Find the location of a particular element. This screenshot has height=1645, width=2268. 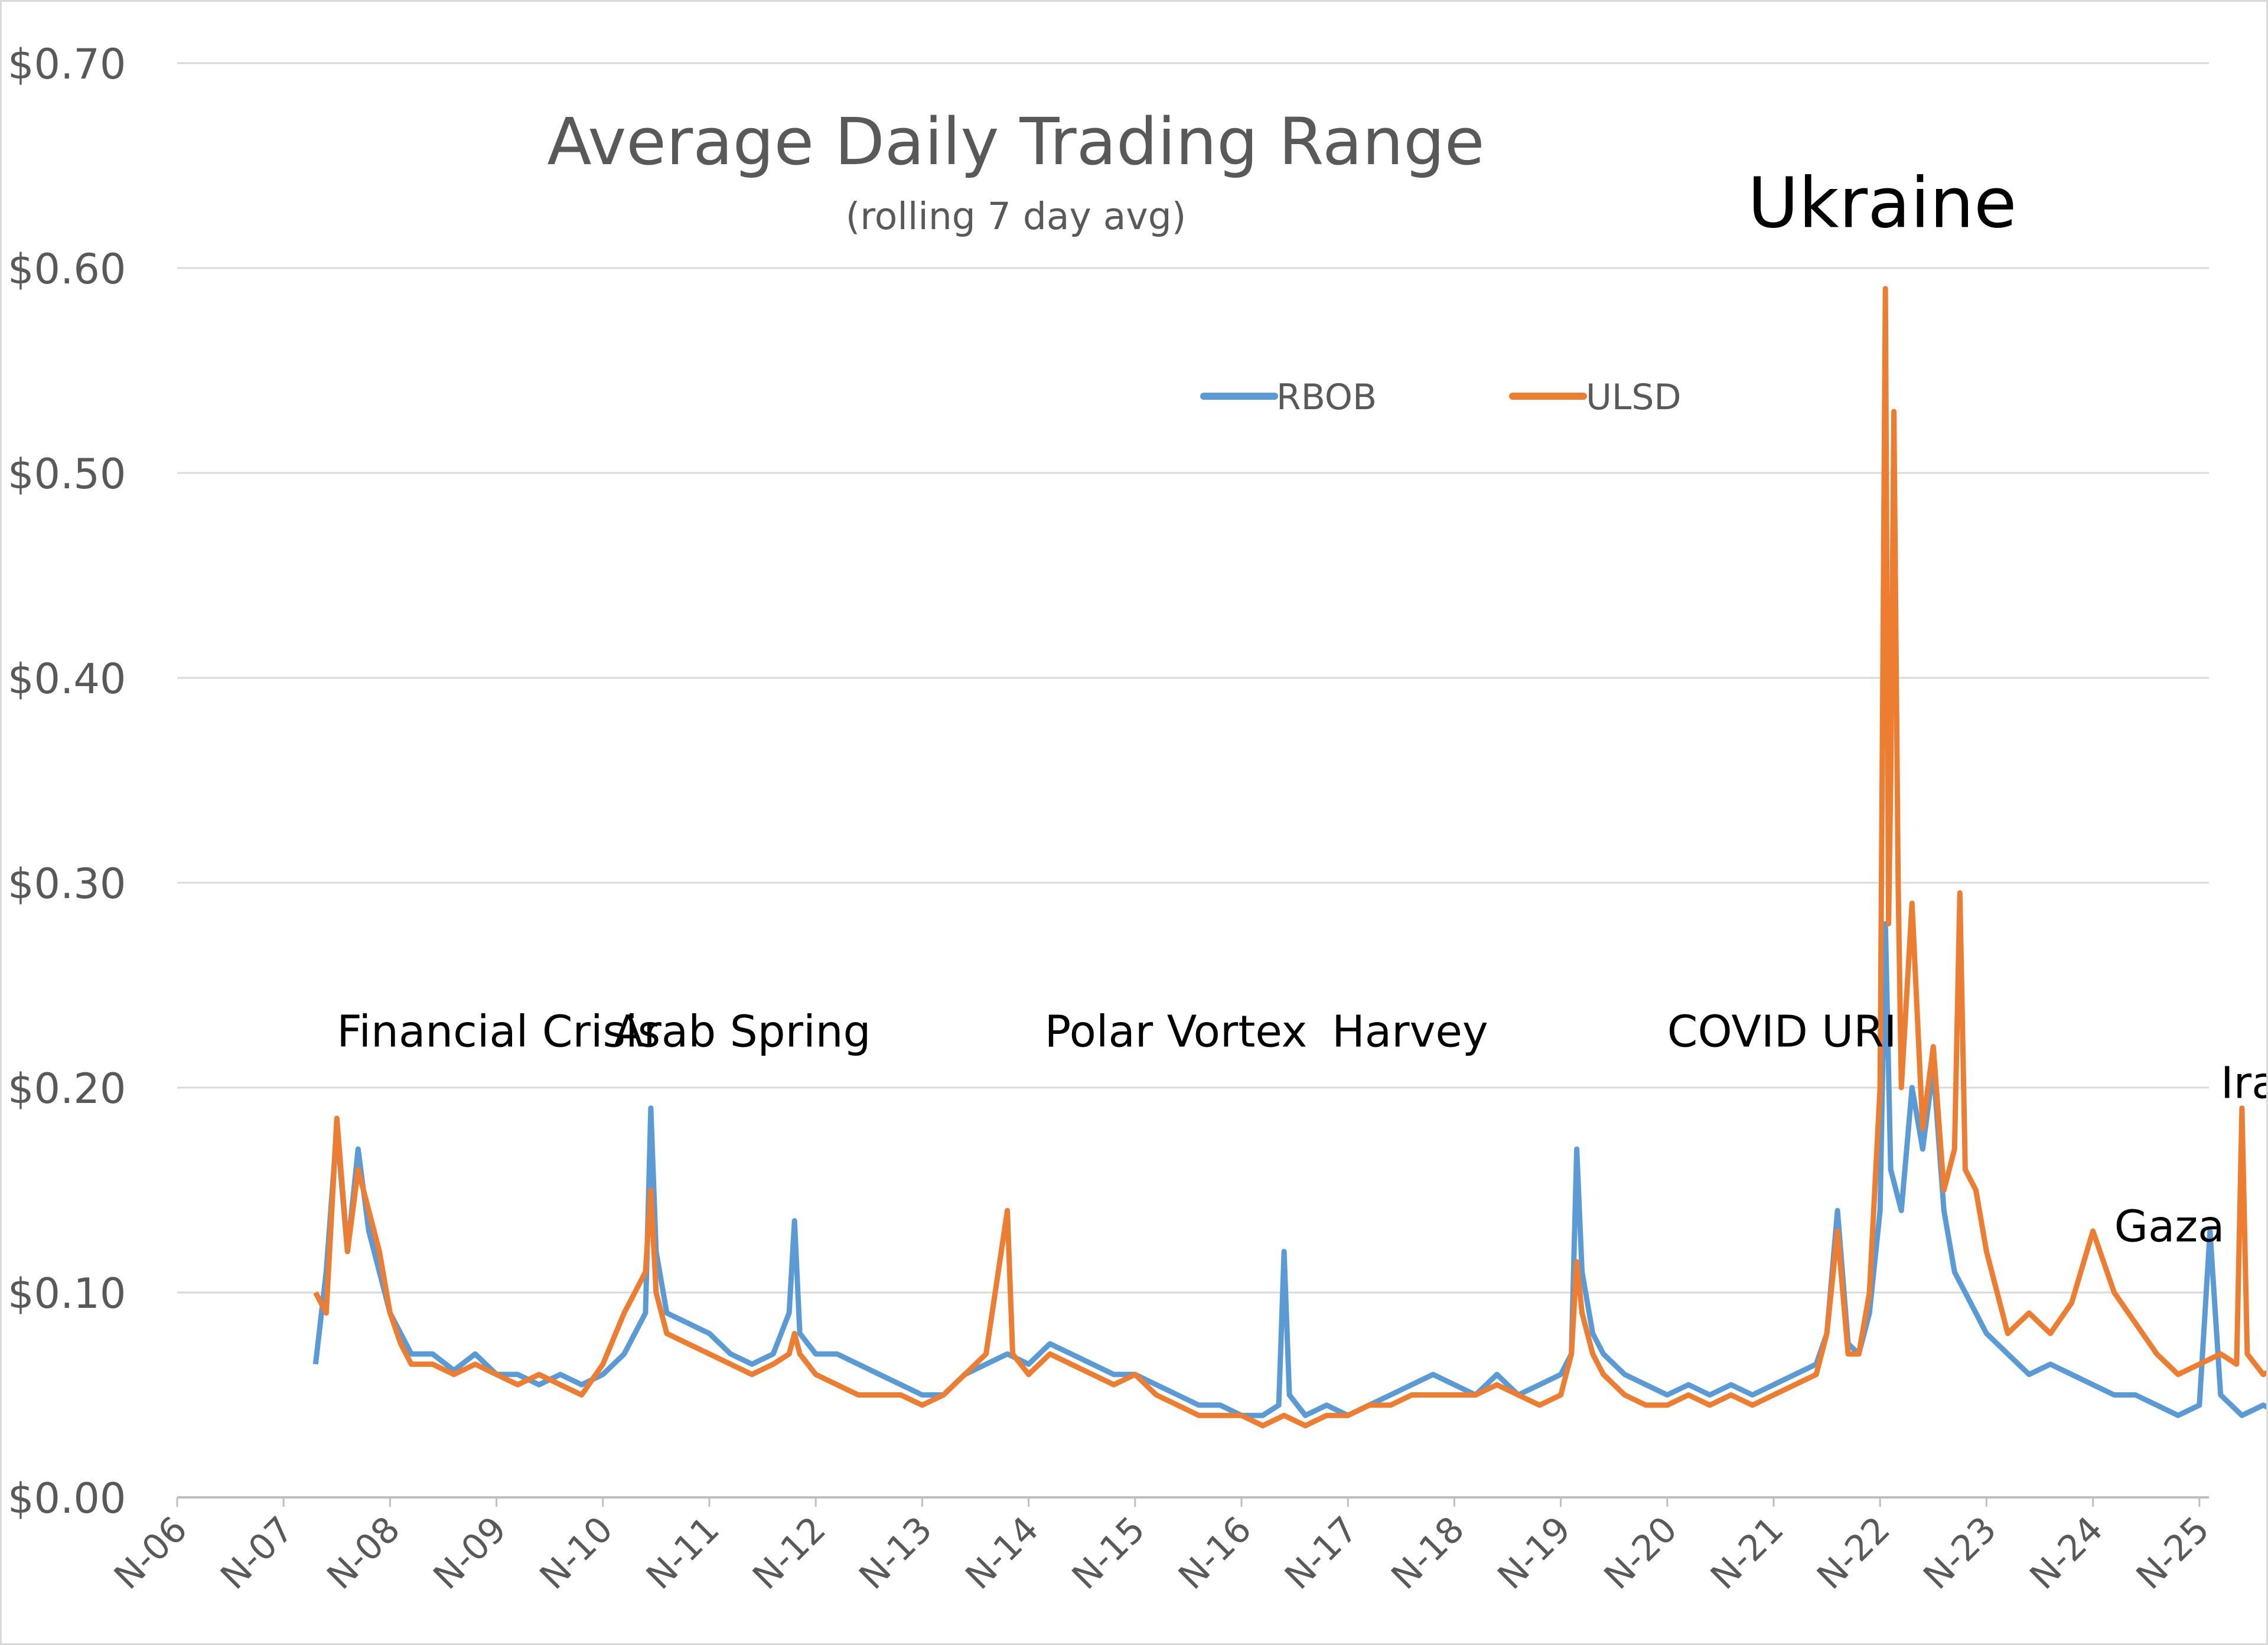

x-tick-label: N-09 is located at coordinates (470, 1553).